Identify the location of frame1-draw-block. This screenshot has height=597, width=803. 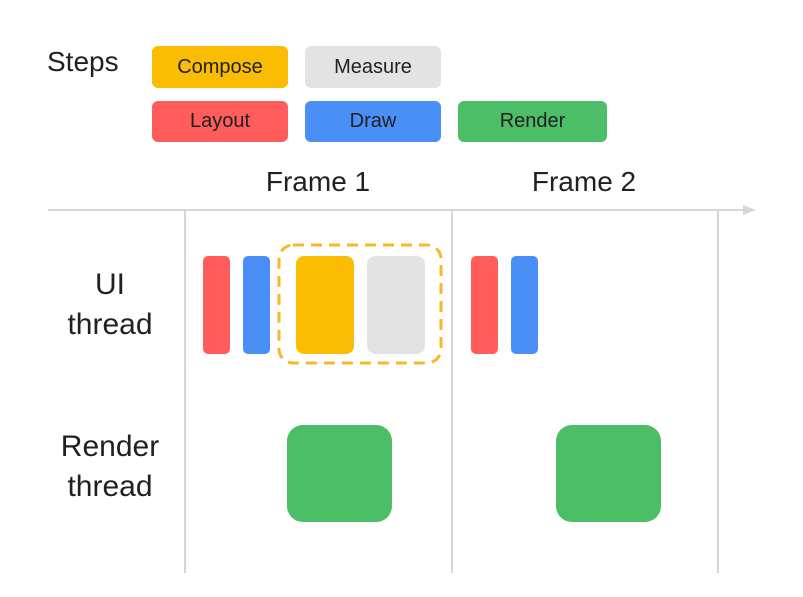
(256, 305).